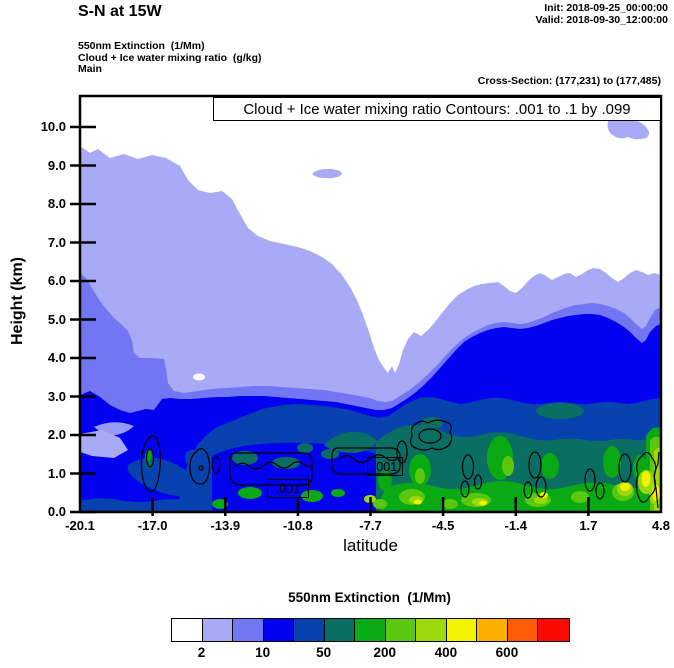 This screenshot has height=668, width=674. I want to click on init-time: Init: 2018-09-25_00:00:00, so click(606, 8).